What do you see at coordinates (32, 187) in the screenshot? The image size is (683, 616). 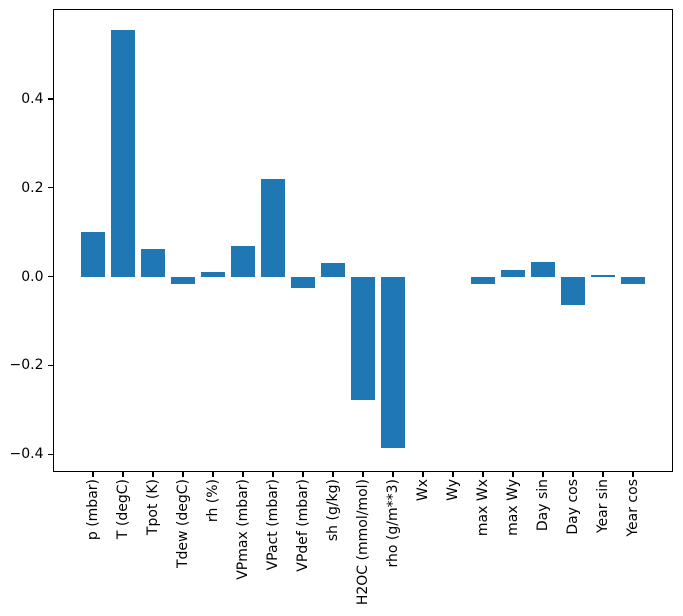 I see `y-tick-label: 0.2` at bounding box center [32, 187].